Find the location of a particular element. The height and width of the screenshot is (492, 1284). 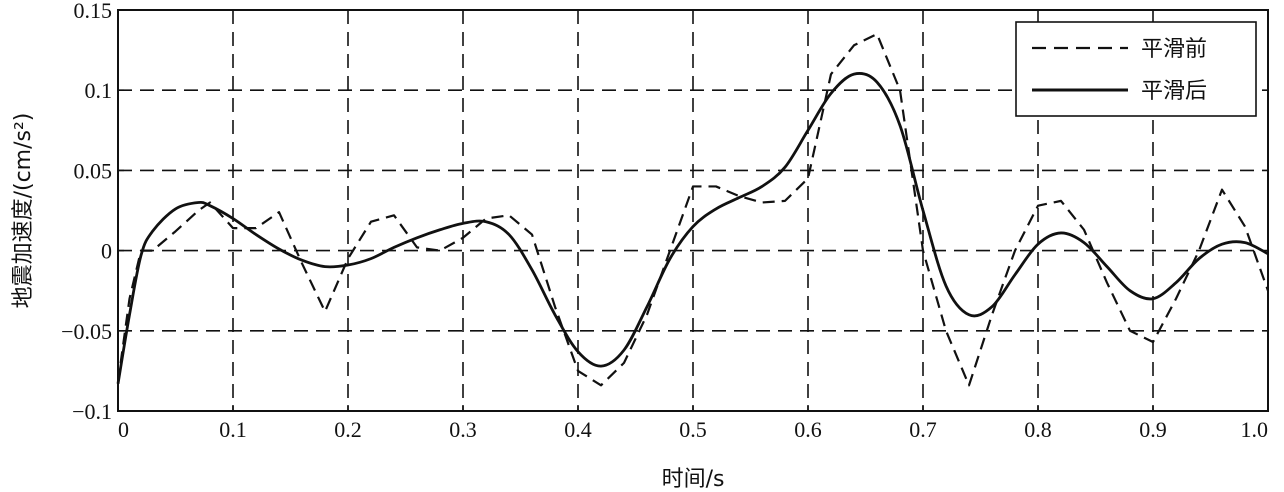

x-tick-label: 0.5 is located at coordinates (693, 429).